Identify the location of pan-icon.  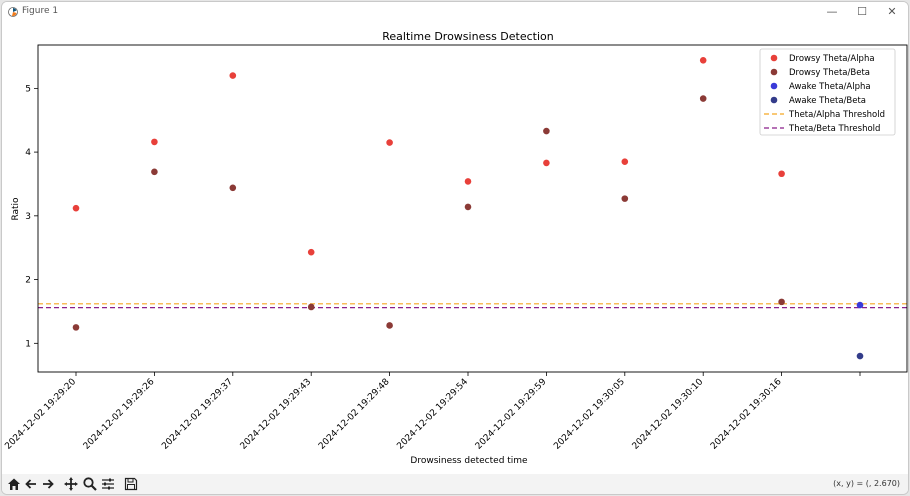
(71, 484).